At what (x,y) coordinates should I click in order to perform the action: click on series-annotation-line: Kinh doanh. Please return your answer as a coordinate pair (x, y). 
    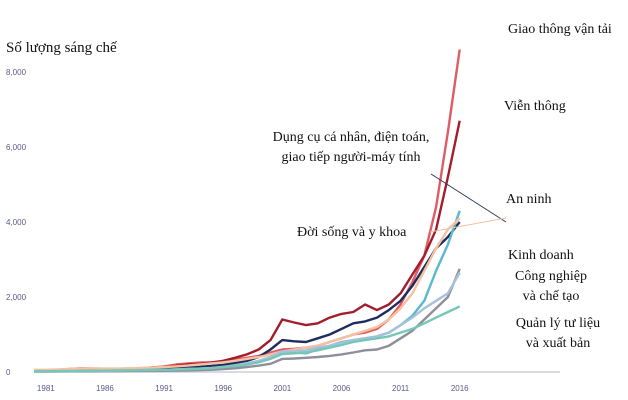
    Looking at the image, I should click on (541, 255).